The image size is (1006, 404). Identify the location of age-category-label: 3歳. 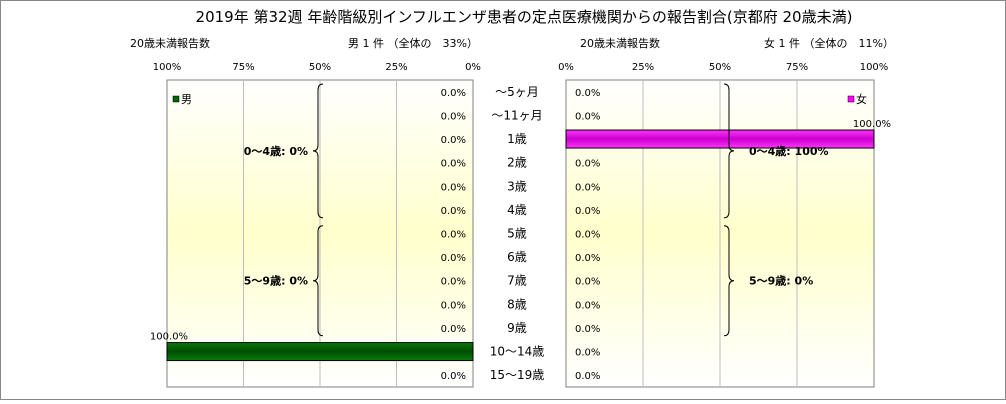
(517, 186).